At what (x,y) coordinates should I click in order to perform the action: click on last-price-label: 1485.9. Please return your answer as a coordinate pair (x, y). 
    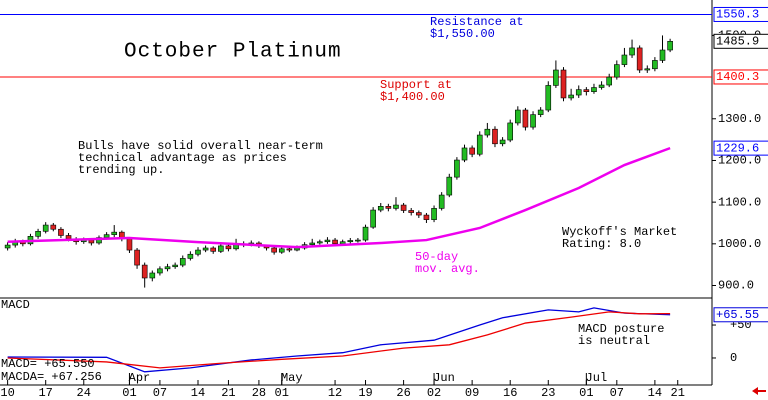
    Looking at the image, I should click on (737, 41).